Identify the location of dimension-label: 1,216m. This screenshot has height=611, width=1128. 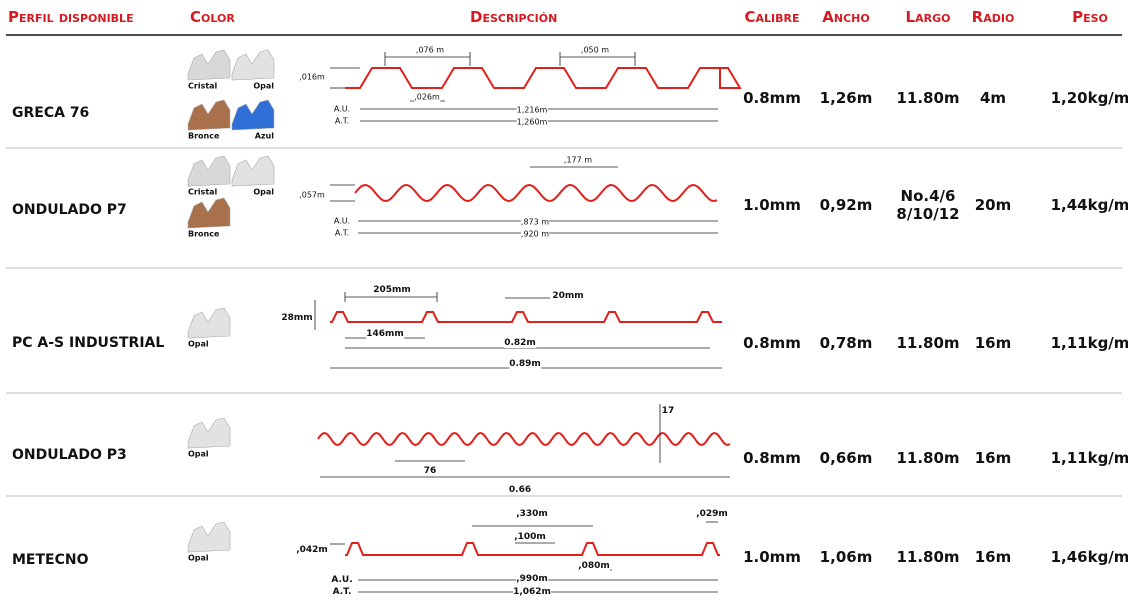
(532, 110).